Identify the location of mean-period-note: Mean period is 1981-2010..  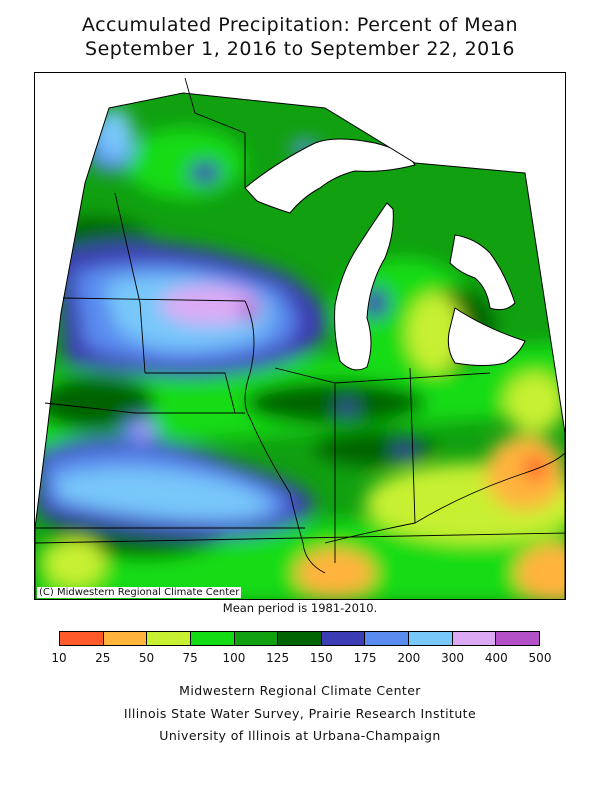
(300, 608).